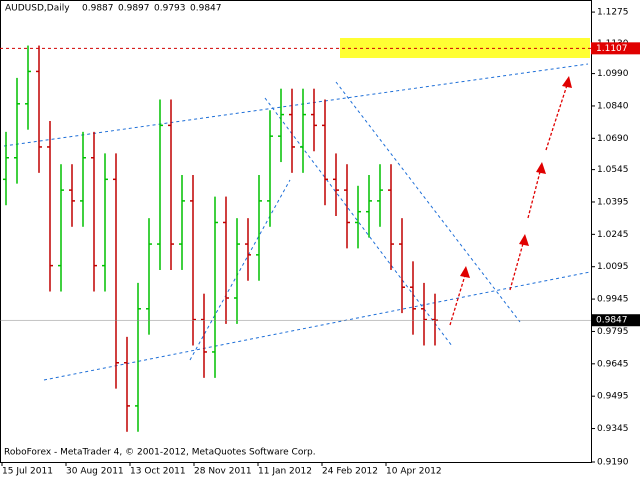  What do you see at coordinates (170, 9) in the screenshot?
I see `quote-value: 0.9793` at bounding box center [170, 9].